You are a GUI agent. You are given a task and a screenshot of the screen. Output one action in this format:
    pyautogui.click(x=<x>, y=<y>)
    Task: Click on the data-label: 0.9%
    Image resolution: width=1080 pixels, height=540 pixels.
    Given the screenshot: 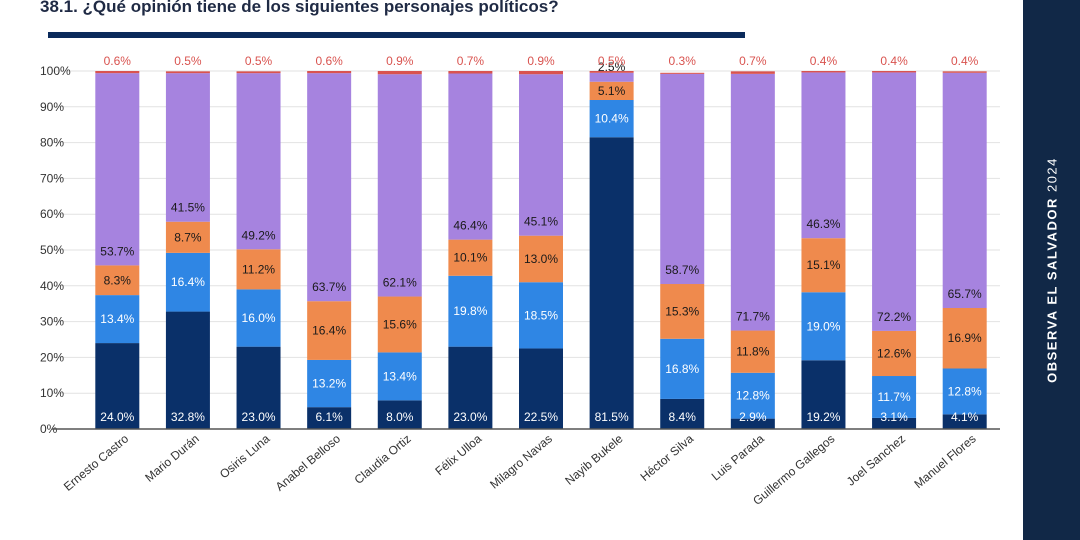 What is the action you would take?
    pyautogui.click(x=541, y=61)
    